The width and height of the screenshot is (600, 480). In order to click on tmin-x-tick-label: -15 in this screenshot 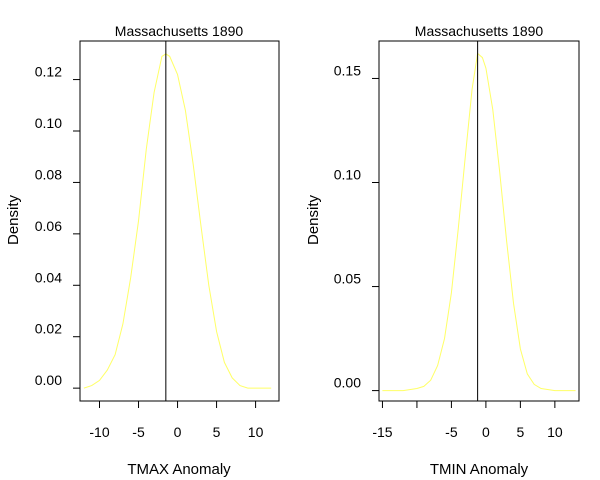, I will do `click(382, 432)`.